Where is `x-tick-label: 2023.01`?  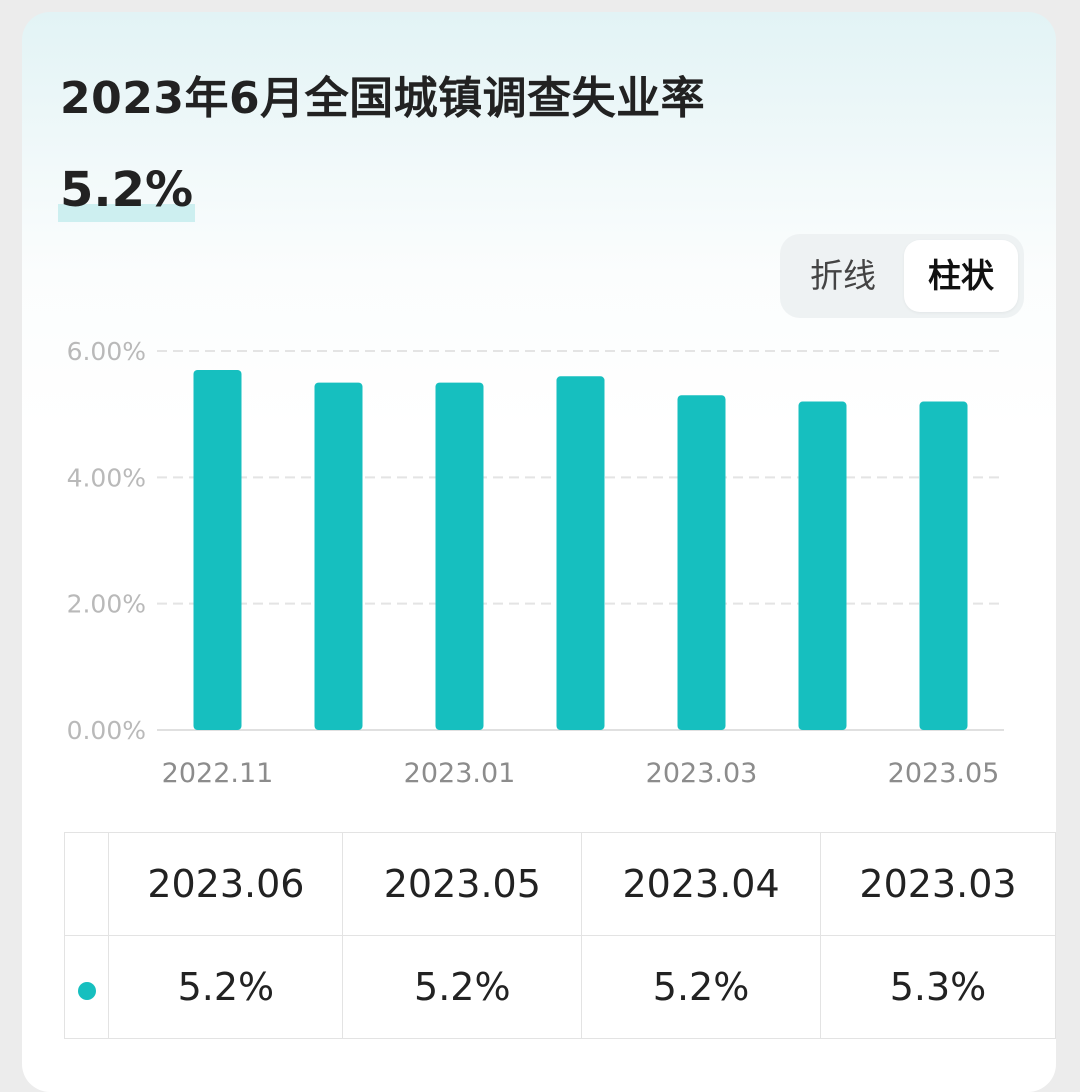
x-tick-label: 2023.01 is located at coordinates (460, 773).